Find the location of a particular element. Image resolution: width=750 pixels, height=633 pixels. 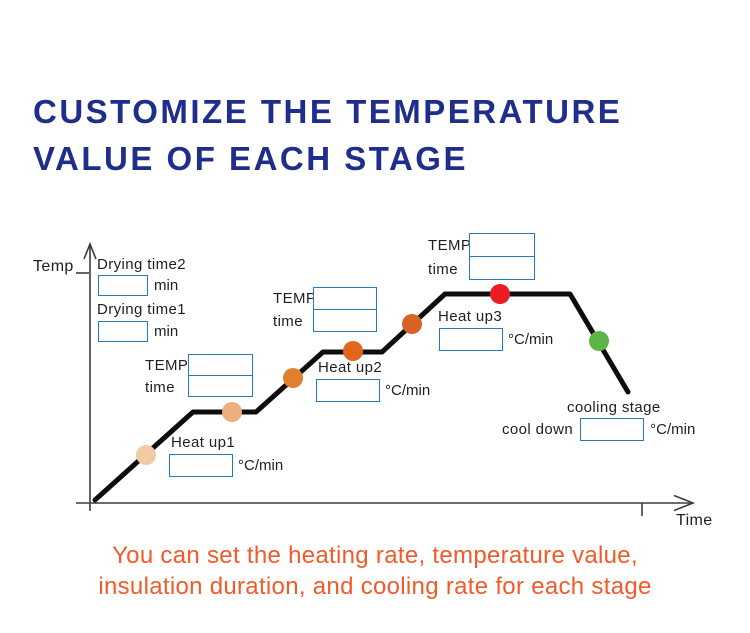

stage3-ramp-dot is located at coordinates (412, 324).